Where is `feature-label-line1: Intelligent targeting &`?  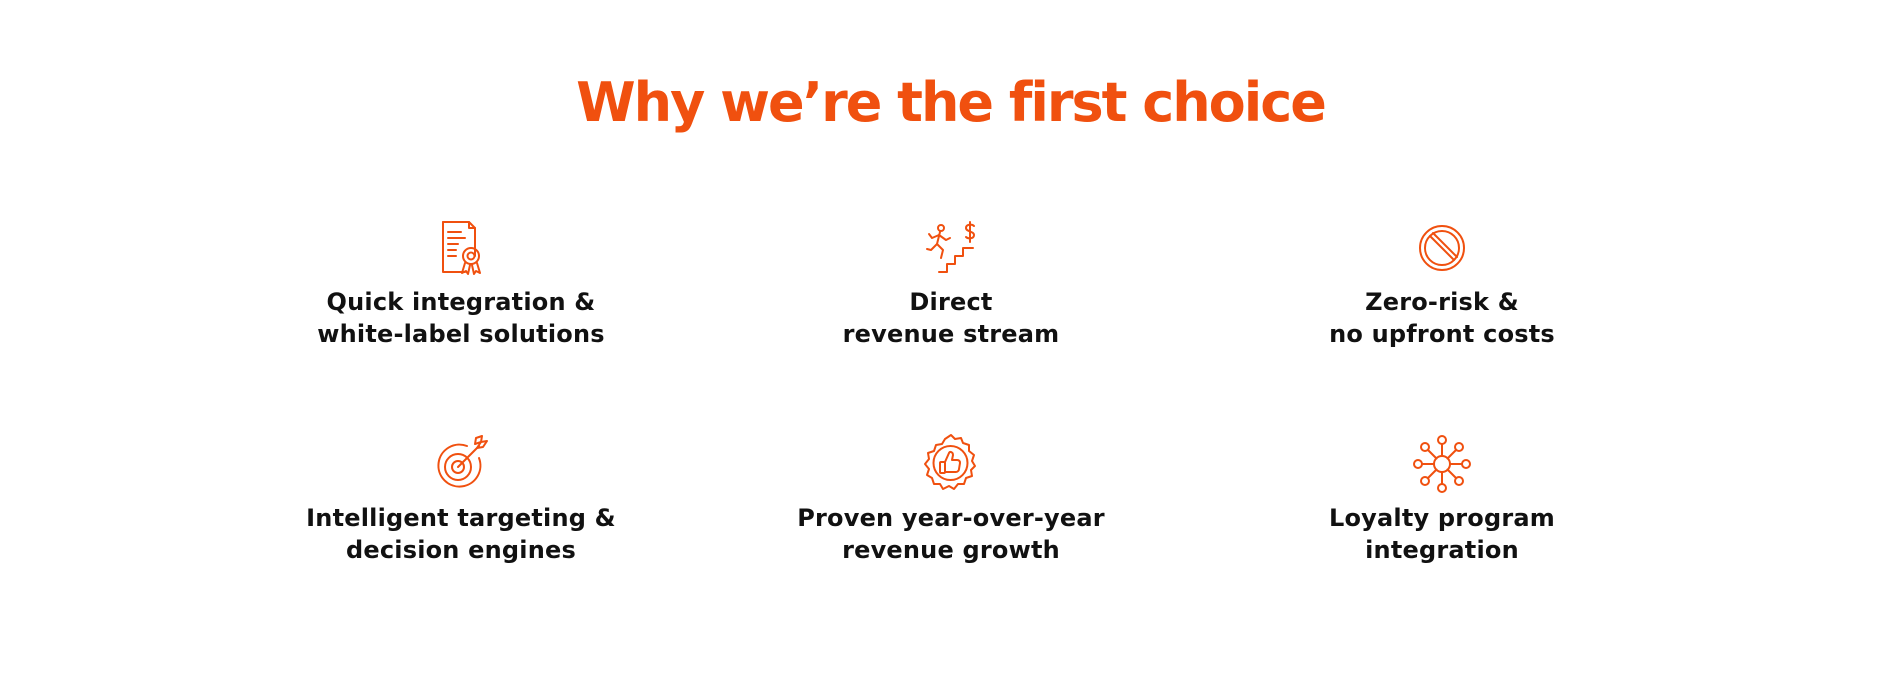
feature-label-line1: Intelligent targeting & is located at coordinates (461, 518).